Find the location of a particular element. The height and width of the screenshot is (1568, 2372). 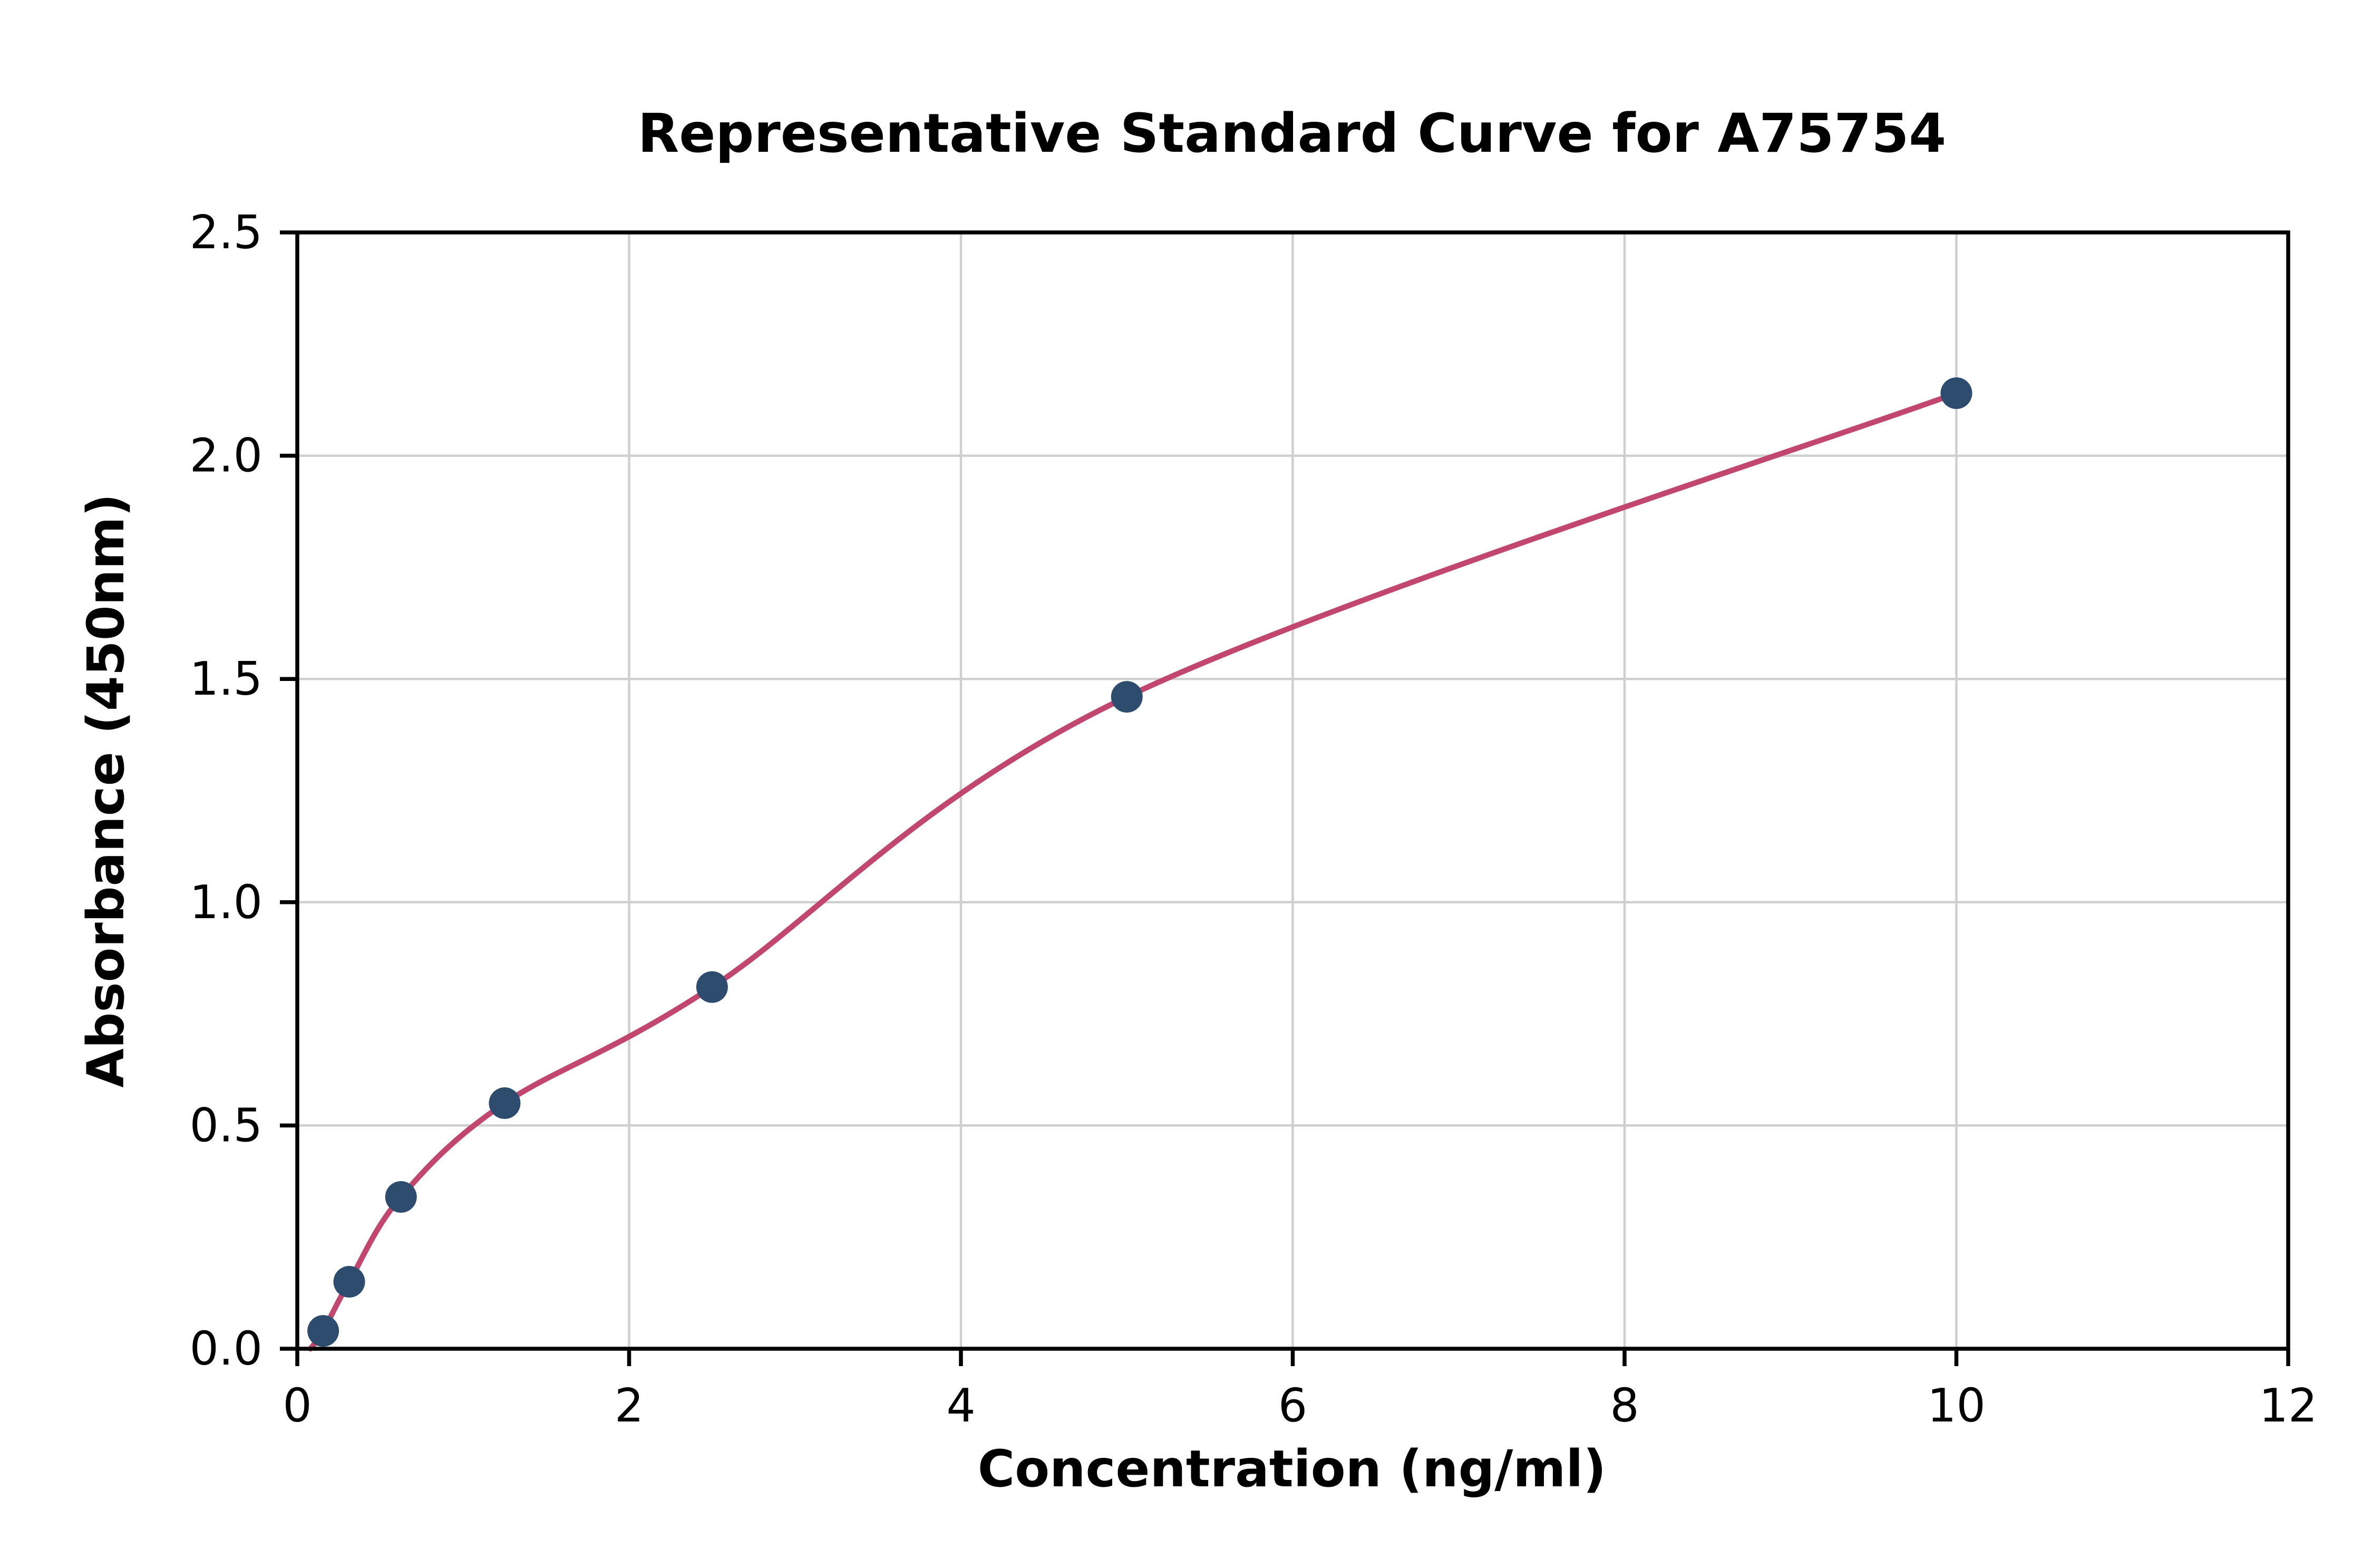

y-tick-label: 2.0 is located at coordinates (226, 456).